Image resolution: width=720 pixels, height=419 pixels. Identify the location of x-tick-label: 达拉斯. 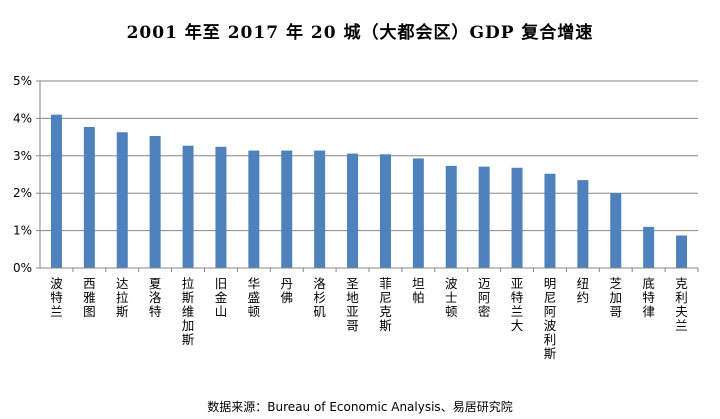
(122, 297).